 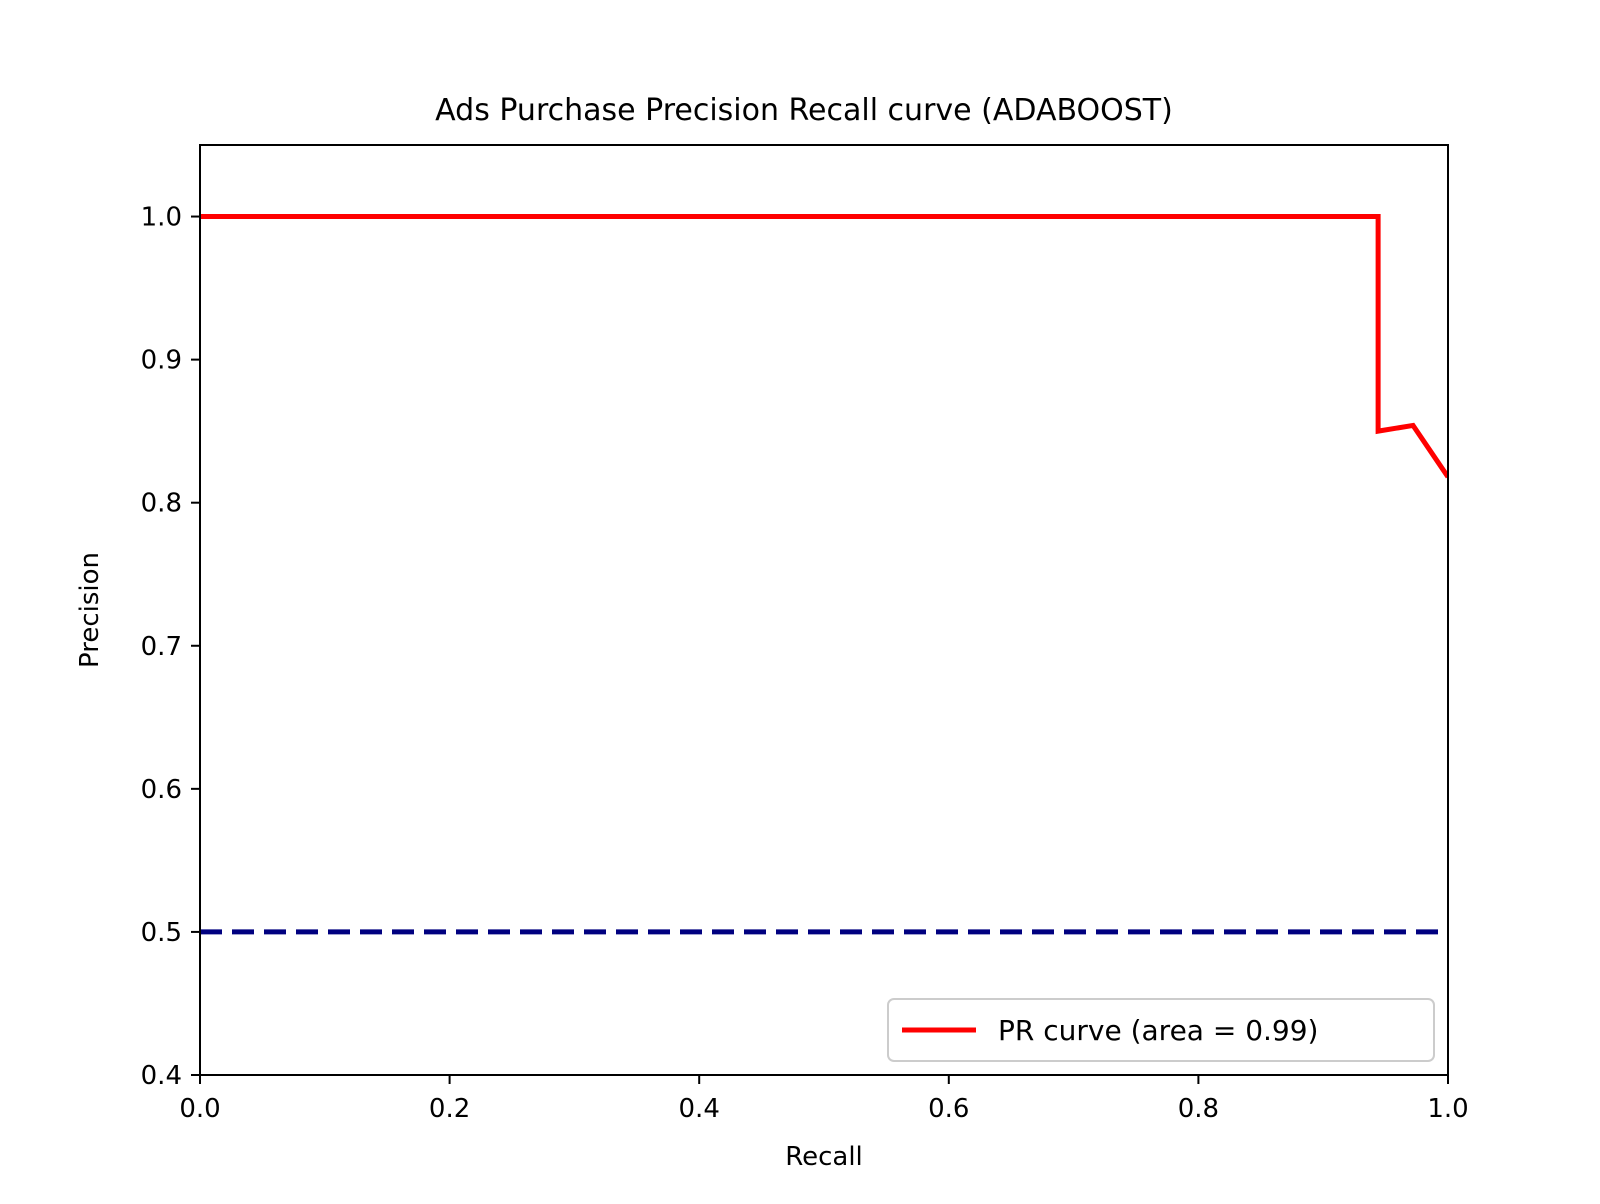 What do you see at coordinates (161, 218) in the screenshot?
I see `y-tick-label: 1.0` at bounding box center [161, 218].